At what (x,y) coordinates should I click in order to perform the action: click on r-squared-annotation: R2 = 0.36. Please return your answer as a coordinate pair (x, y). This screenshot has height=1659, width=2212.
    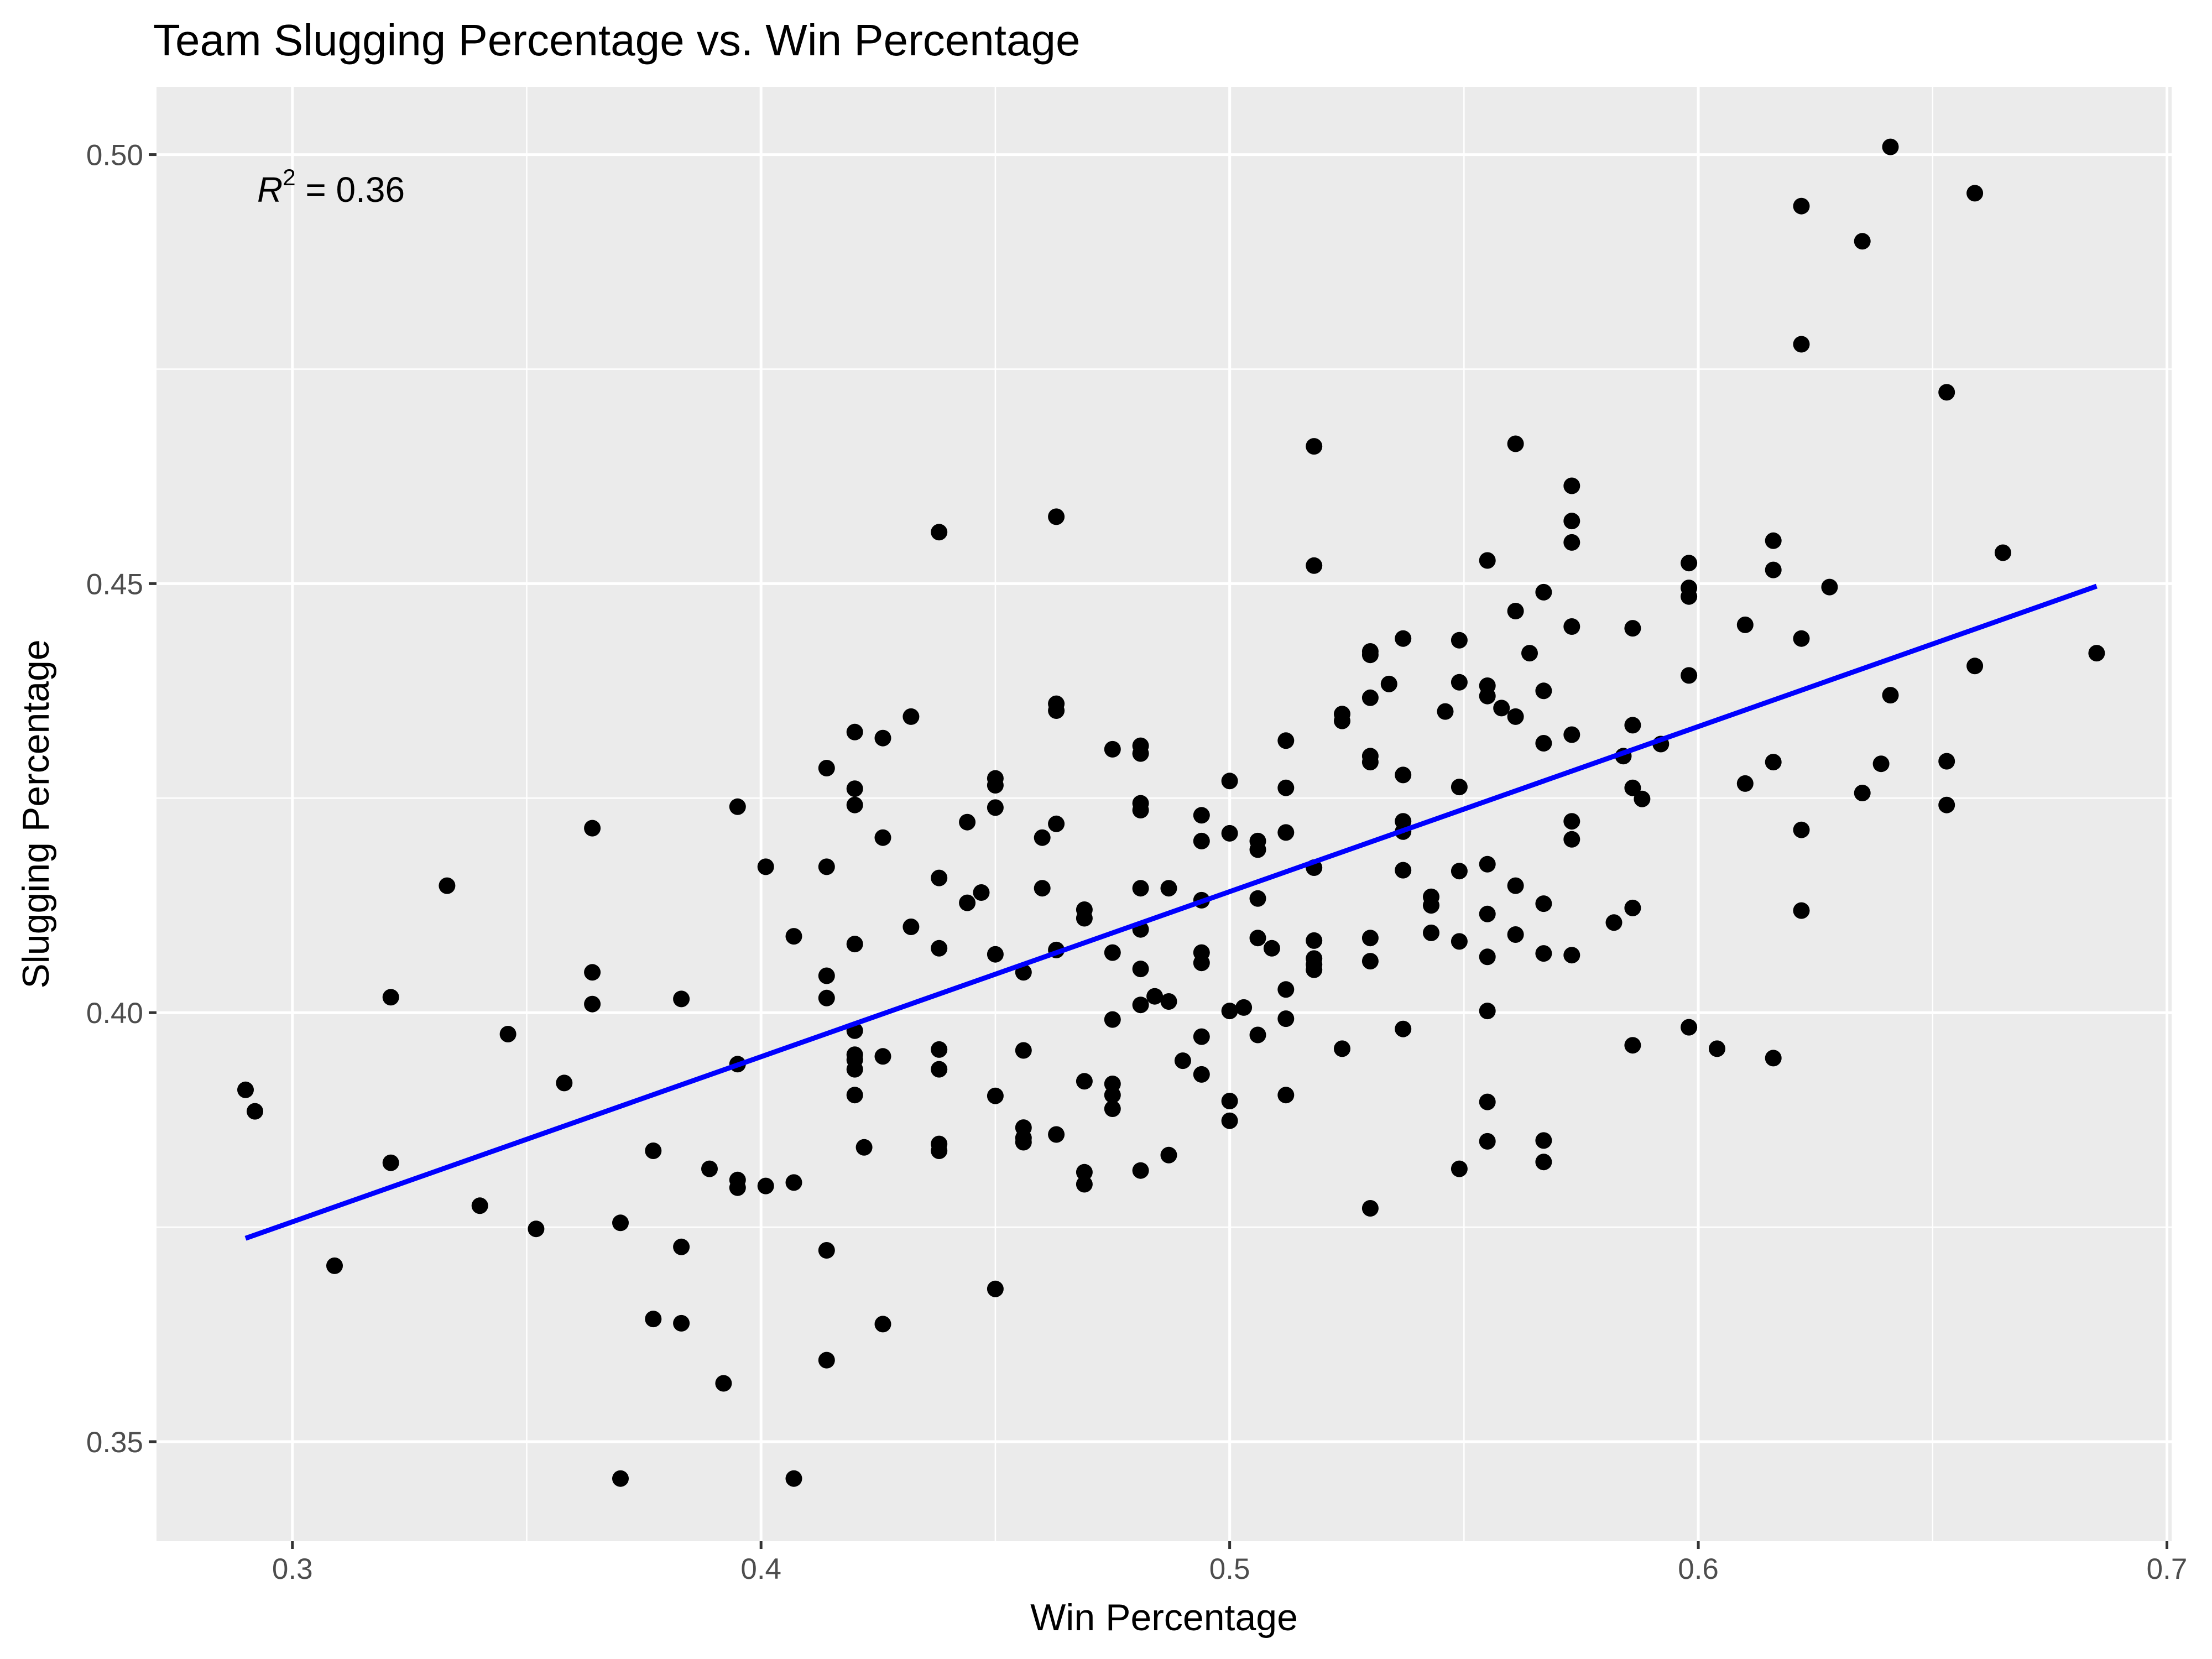
    Looking at the image, I should click on (331, 187).